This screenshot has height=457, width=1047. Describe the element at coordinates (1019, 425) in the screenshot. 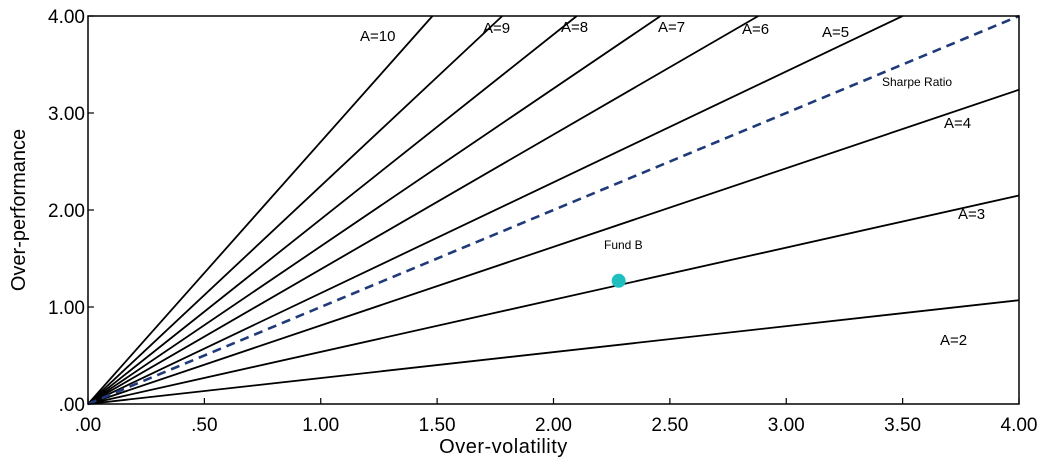

I see `x-tick-label: 4.00` at that location.